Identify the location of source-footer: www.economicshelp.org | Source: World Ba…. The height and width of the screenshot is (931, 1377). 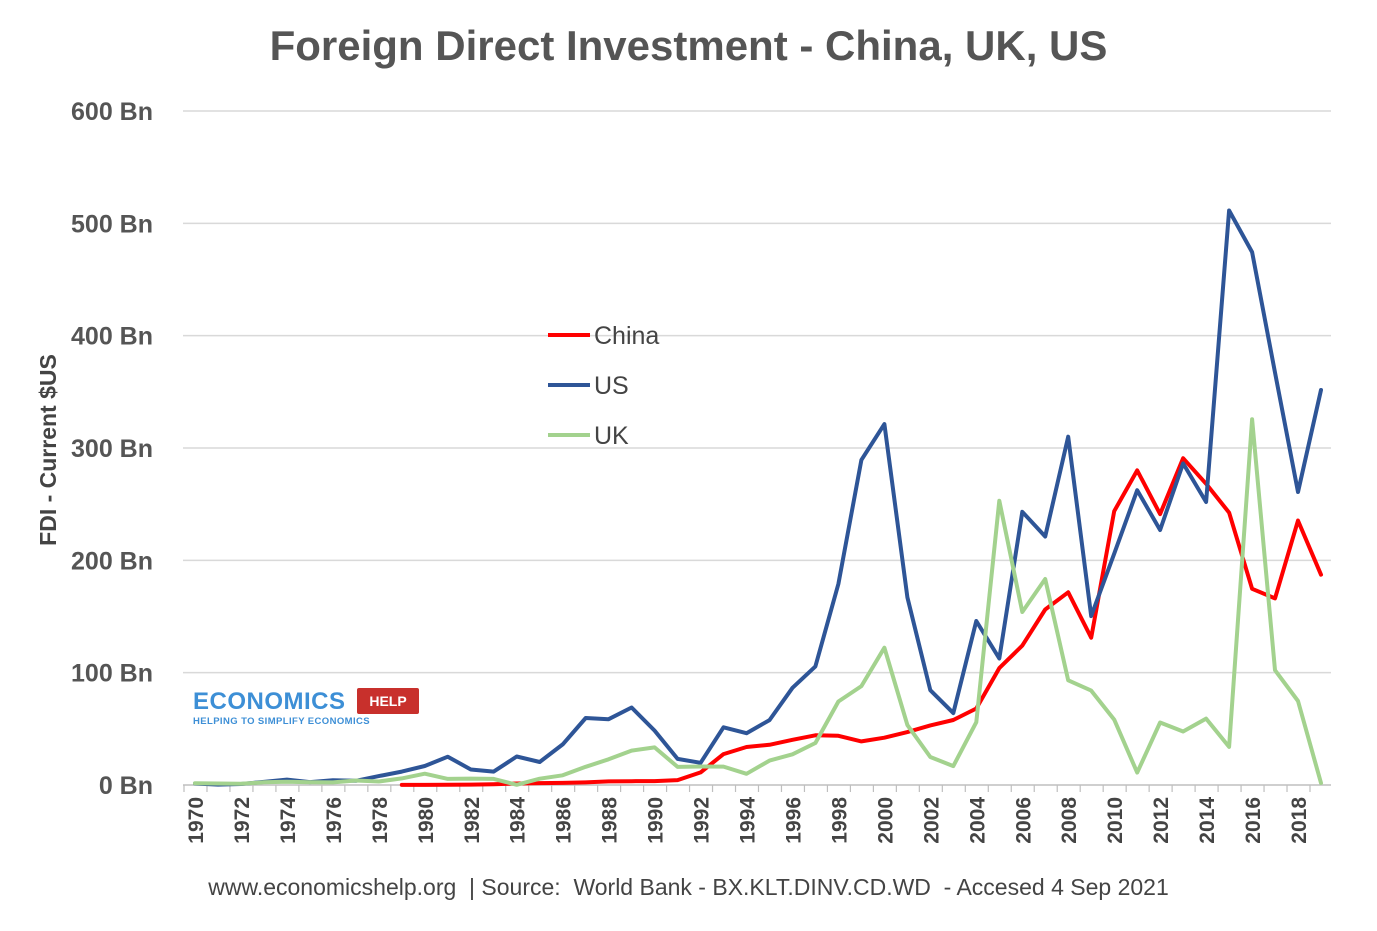
(688, 887).